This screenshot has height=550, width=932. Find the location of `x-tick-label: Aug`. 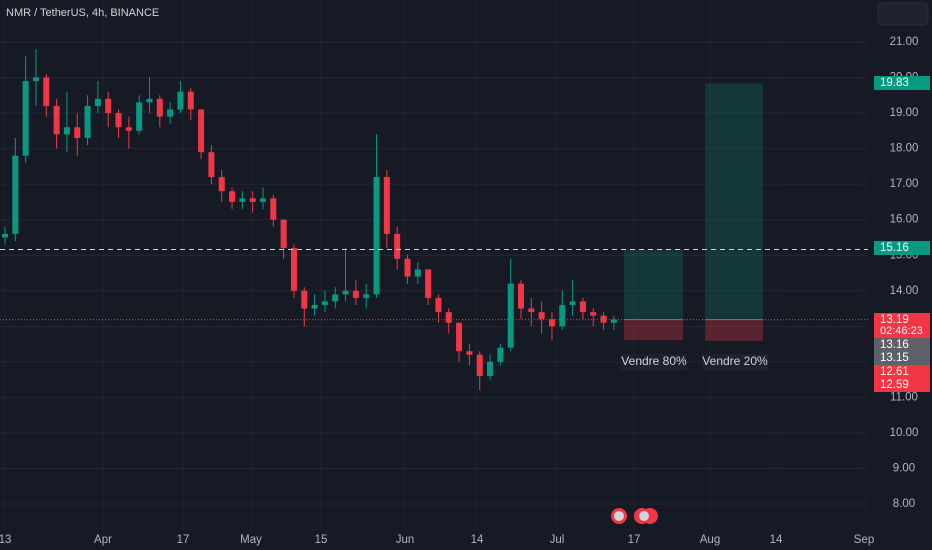

x-tick-label: Aug is located at coordinates (710, 540).